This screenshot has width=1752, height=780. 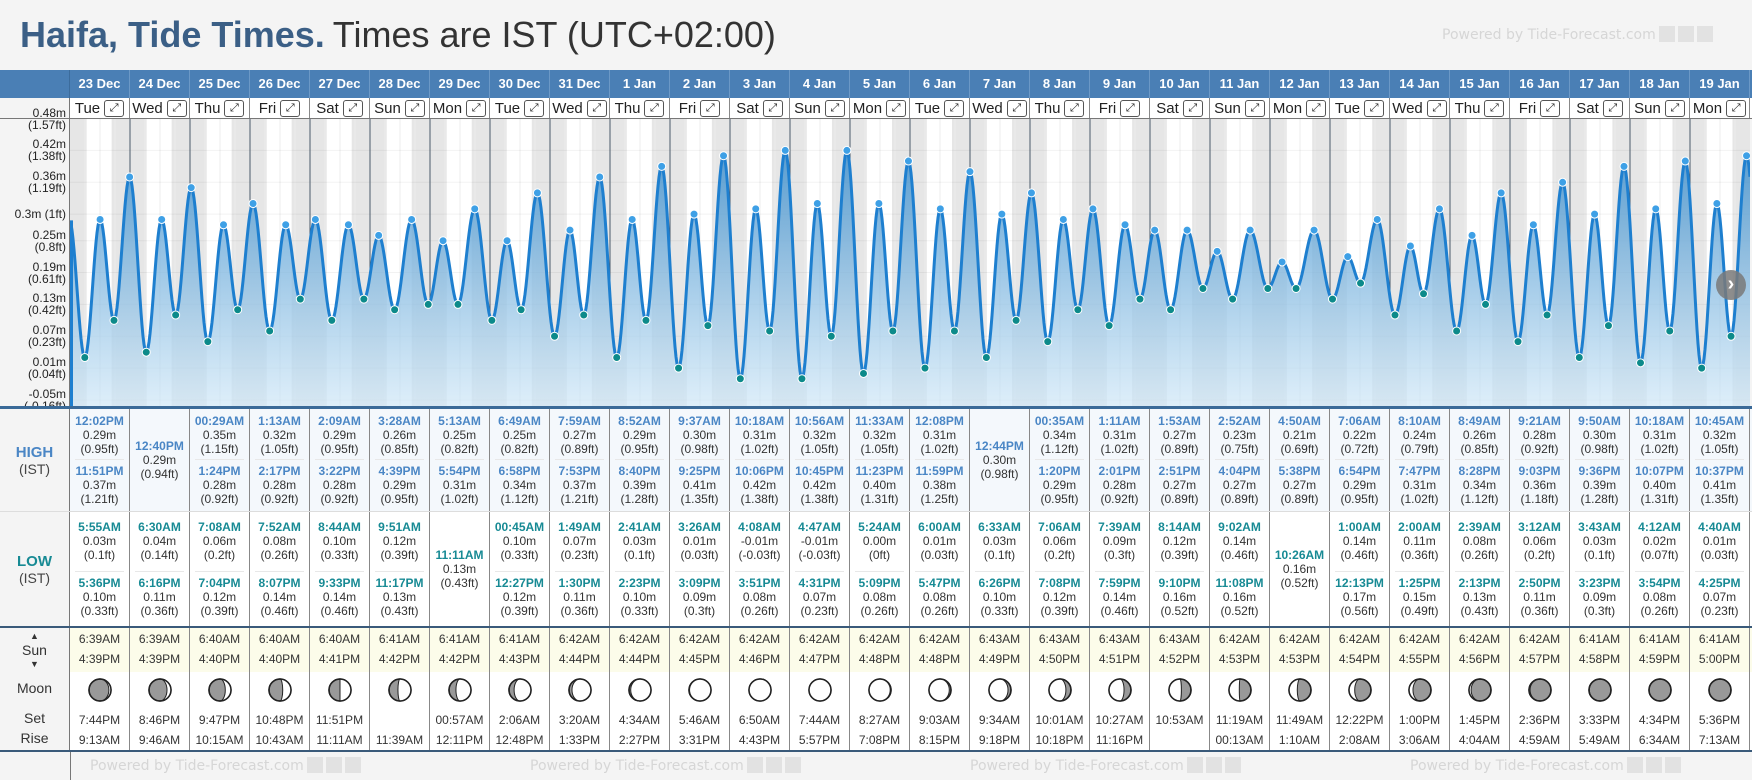 What do you see at coordinates (939, 540) in the screenshot?
I see `tide-height-m: 0.01m` at bounding box center [939, 540].